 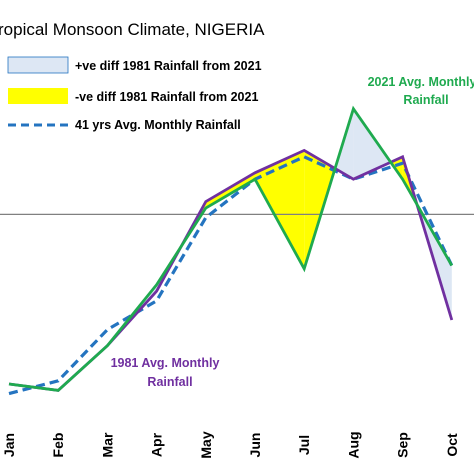 I want to click on x-tick-label: Jul, so click(x=304, y=445).